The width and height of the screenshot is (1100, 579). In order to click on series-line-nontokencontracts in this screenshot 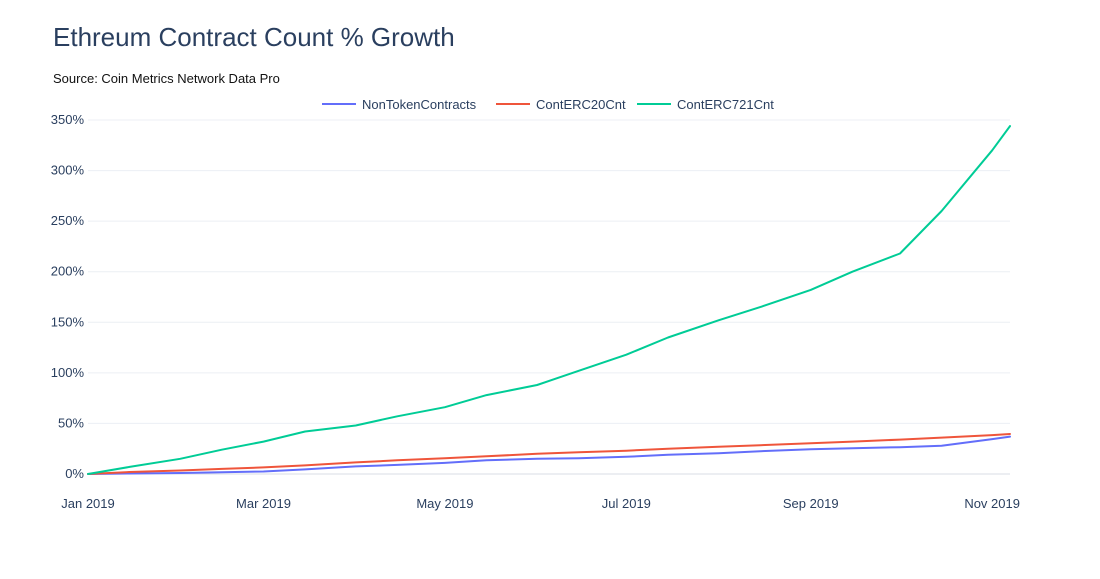, I will do `click(549, 455)`.